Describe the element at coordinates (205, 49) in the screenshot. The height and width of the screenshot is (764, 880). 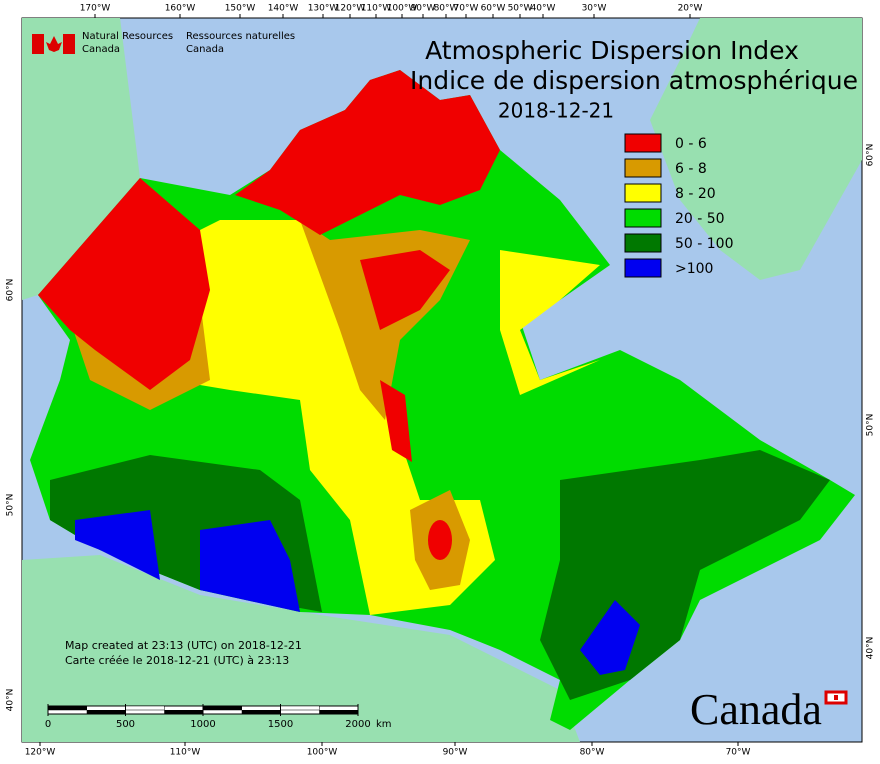
I see `agency-fr: Canada` at that location.